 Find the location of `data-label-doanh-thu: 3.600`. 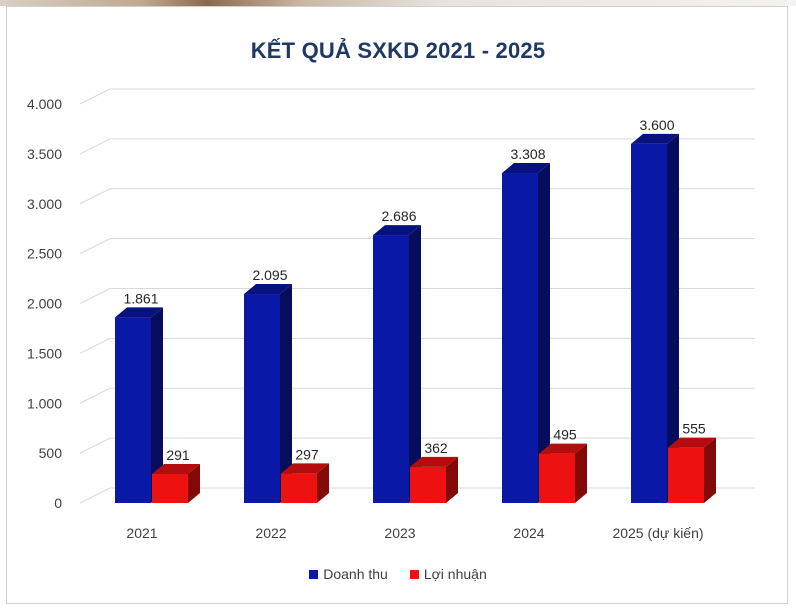

data-label-doanh-thu: 3.600 is located at coordinates (656, 125).